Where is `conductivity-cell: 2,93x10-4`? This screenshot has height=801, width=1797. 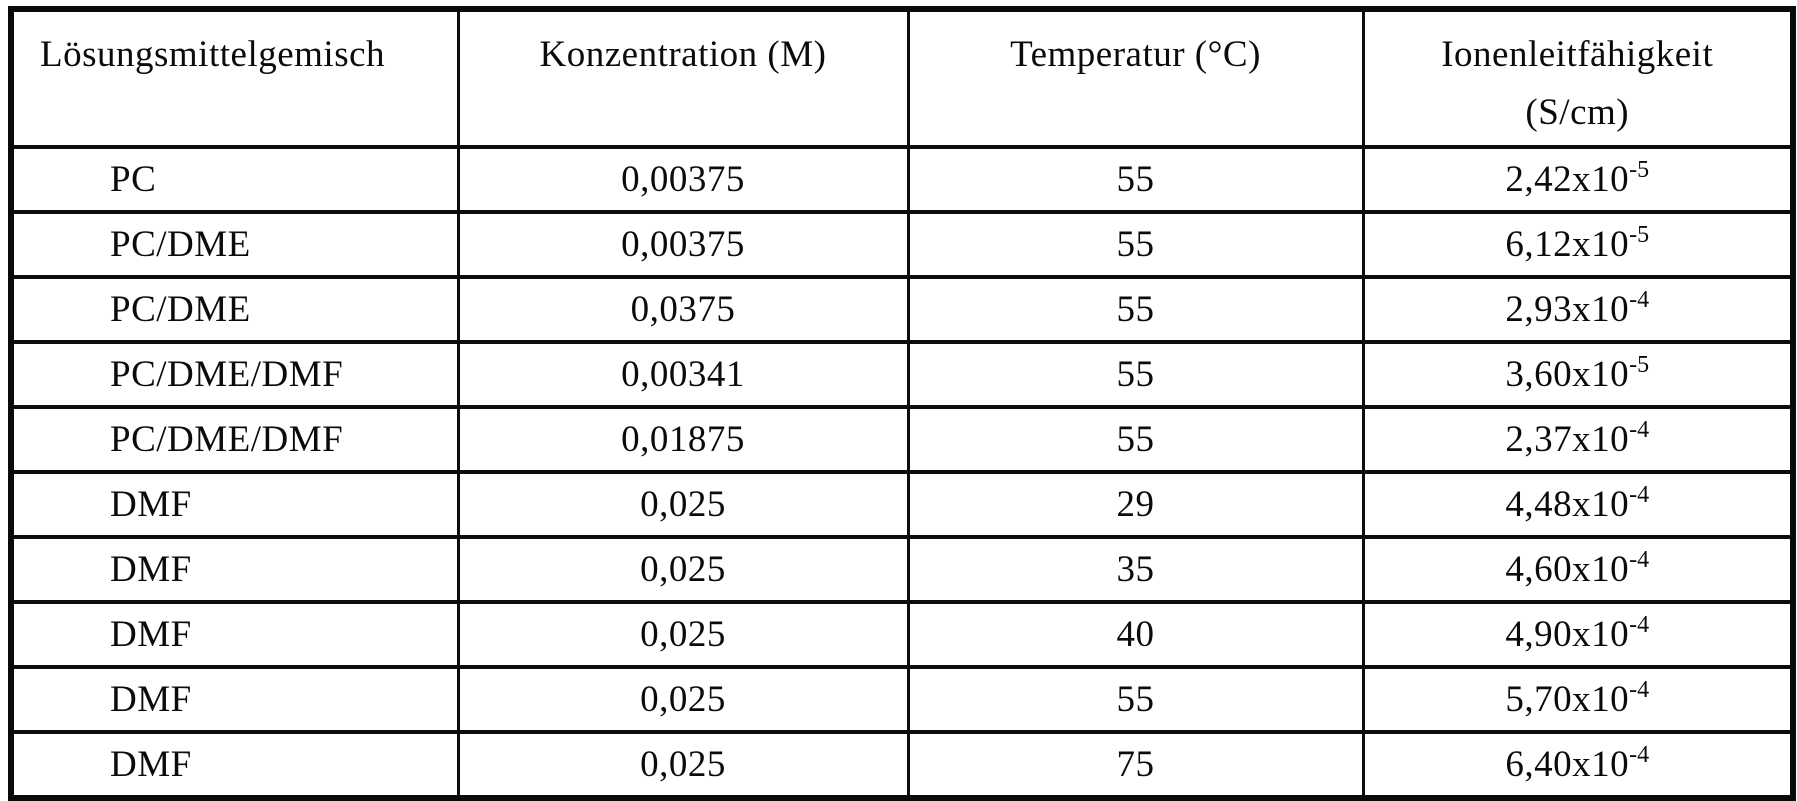
conductivity-cell: 2,93x10-4 is located at coordinates (1578, 309).